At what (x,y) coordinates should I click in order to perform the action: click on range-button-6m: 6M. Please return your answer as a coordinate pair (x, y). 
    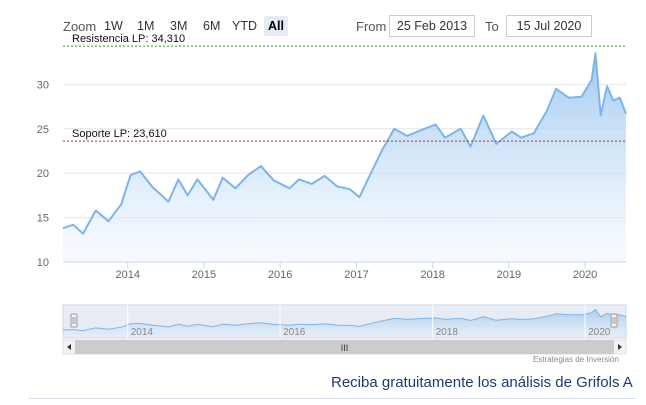
    Looking at the image, I should click on (212, 26).